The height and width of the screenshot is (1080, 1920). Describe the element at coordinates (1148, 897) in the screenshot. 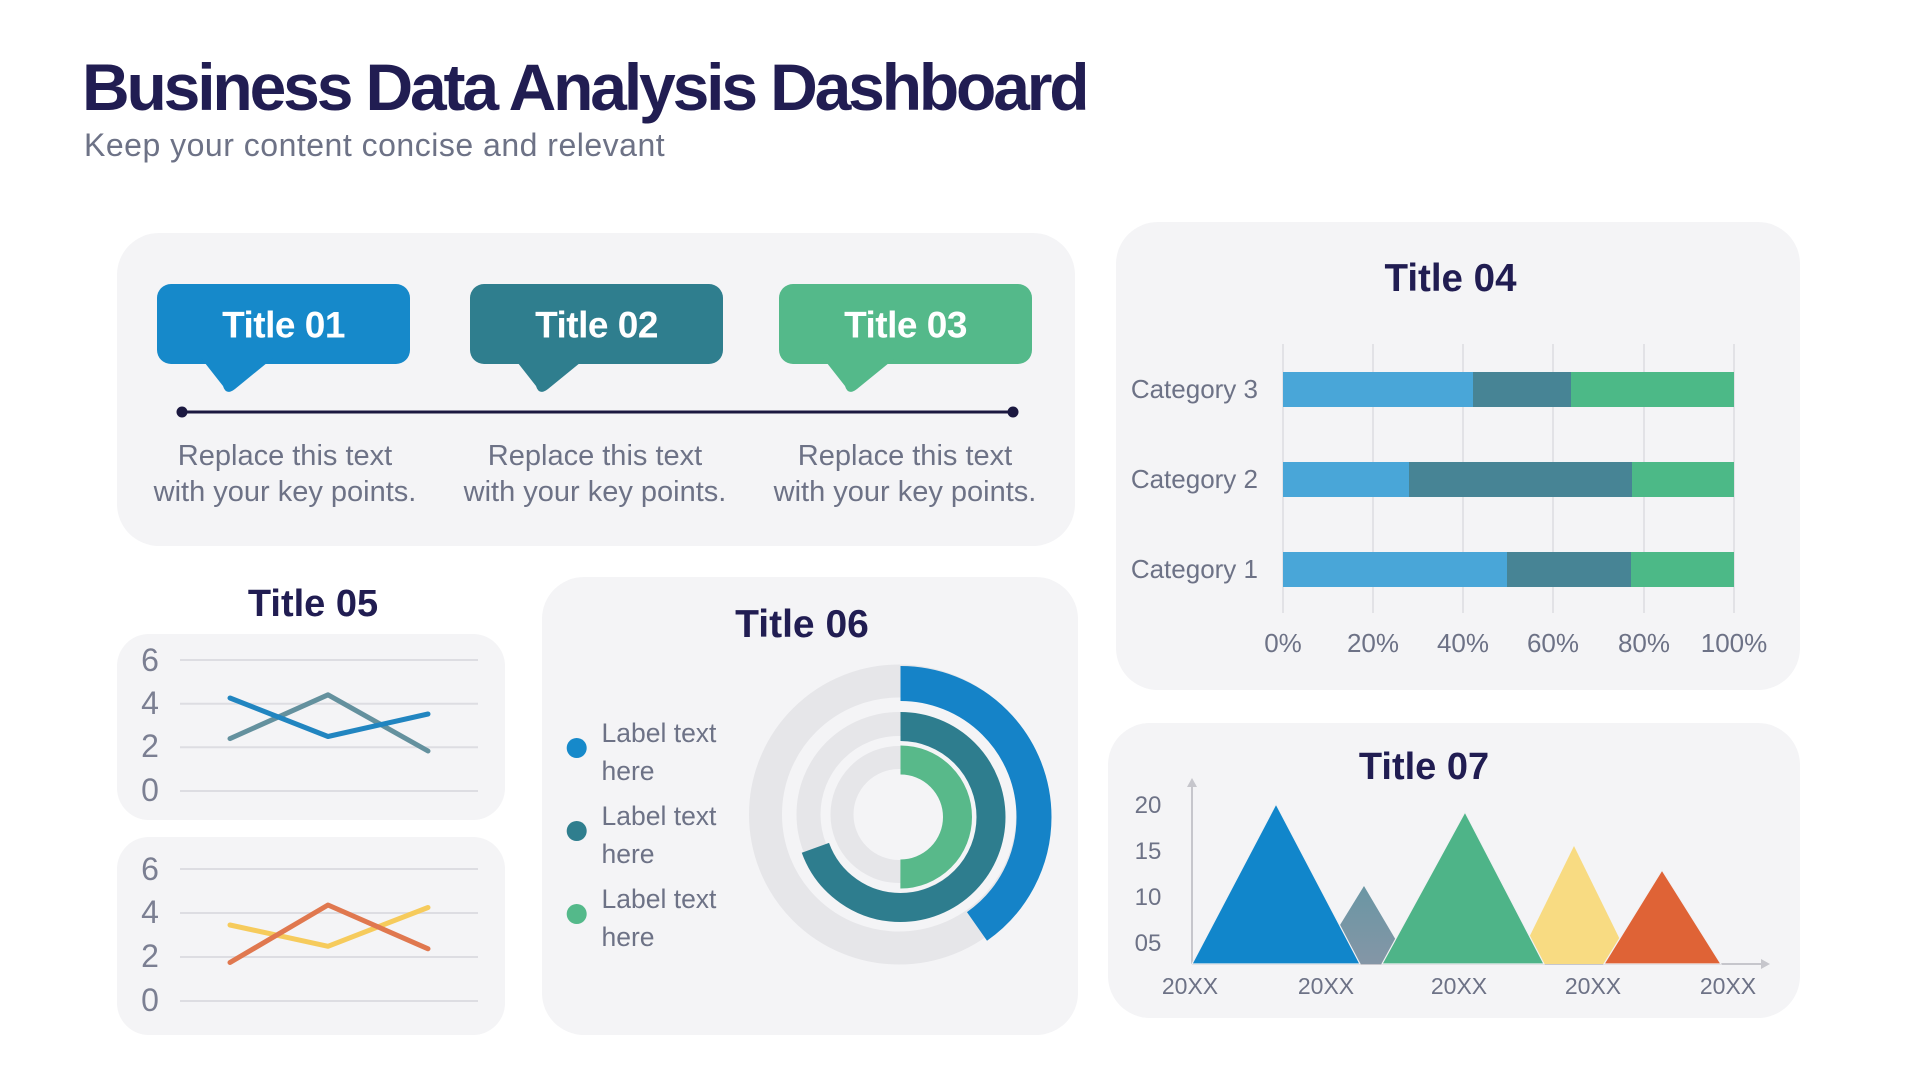

I see `svg-text: 10` at that location.